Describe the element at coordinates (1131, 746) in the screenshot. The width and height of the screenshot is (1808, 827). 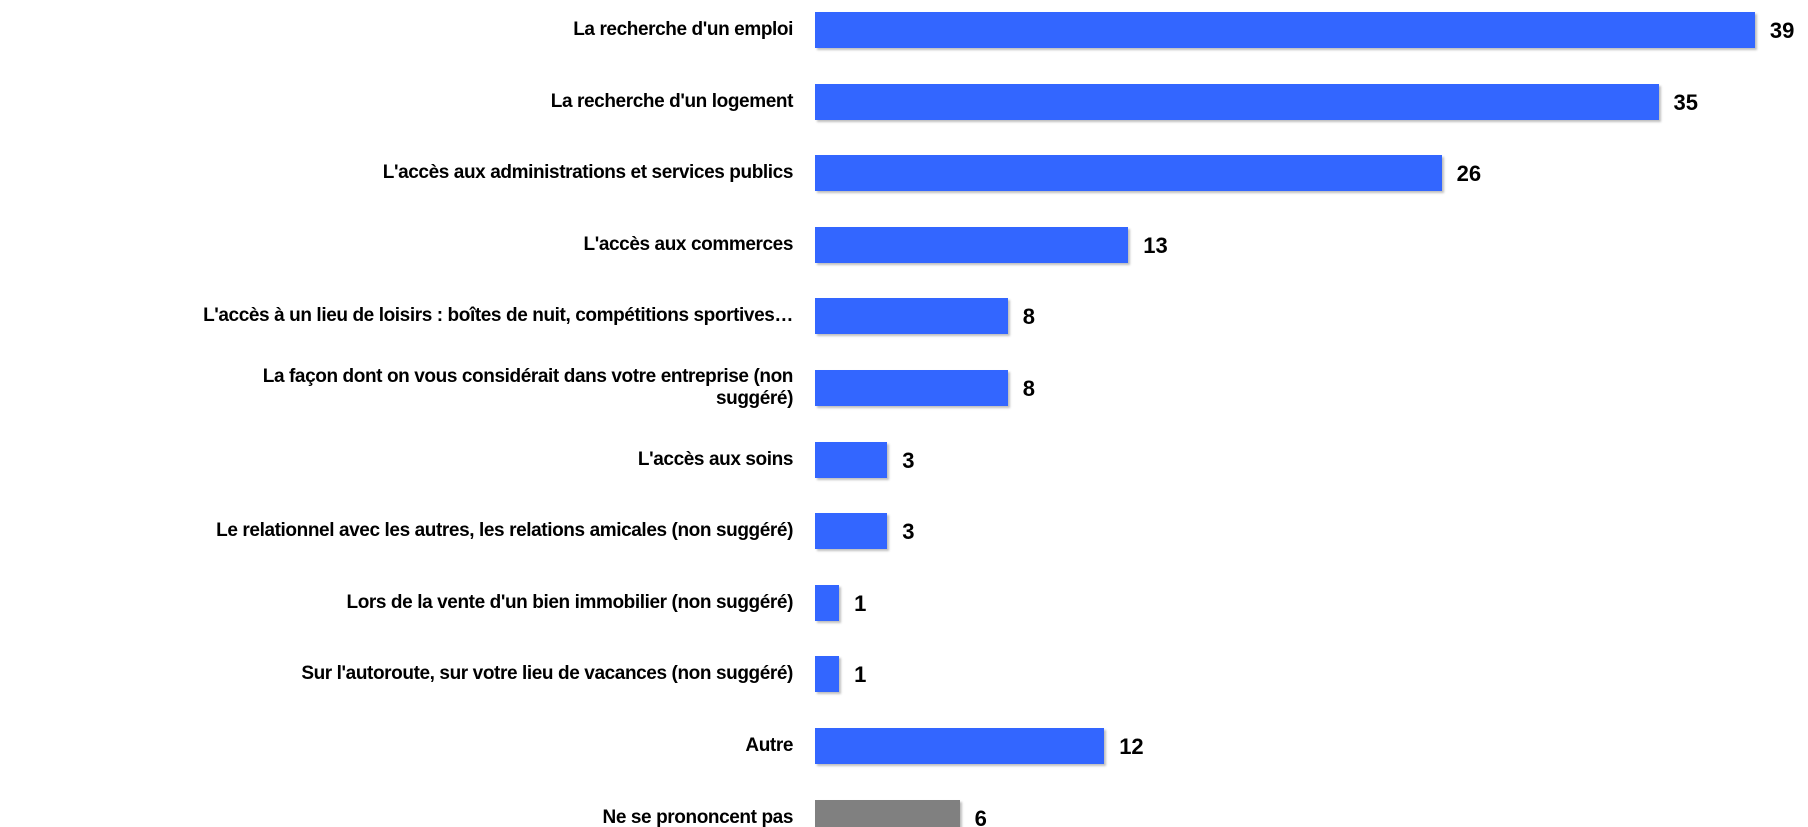
I see `value-label: 12` at that location.